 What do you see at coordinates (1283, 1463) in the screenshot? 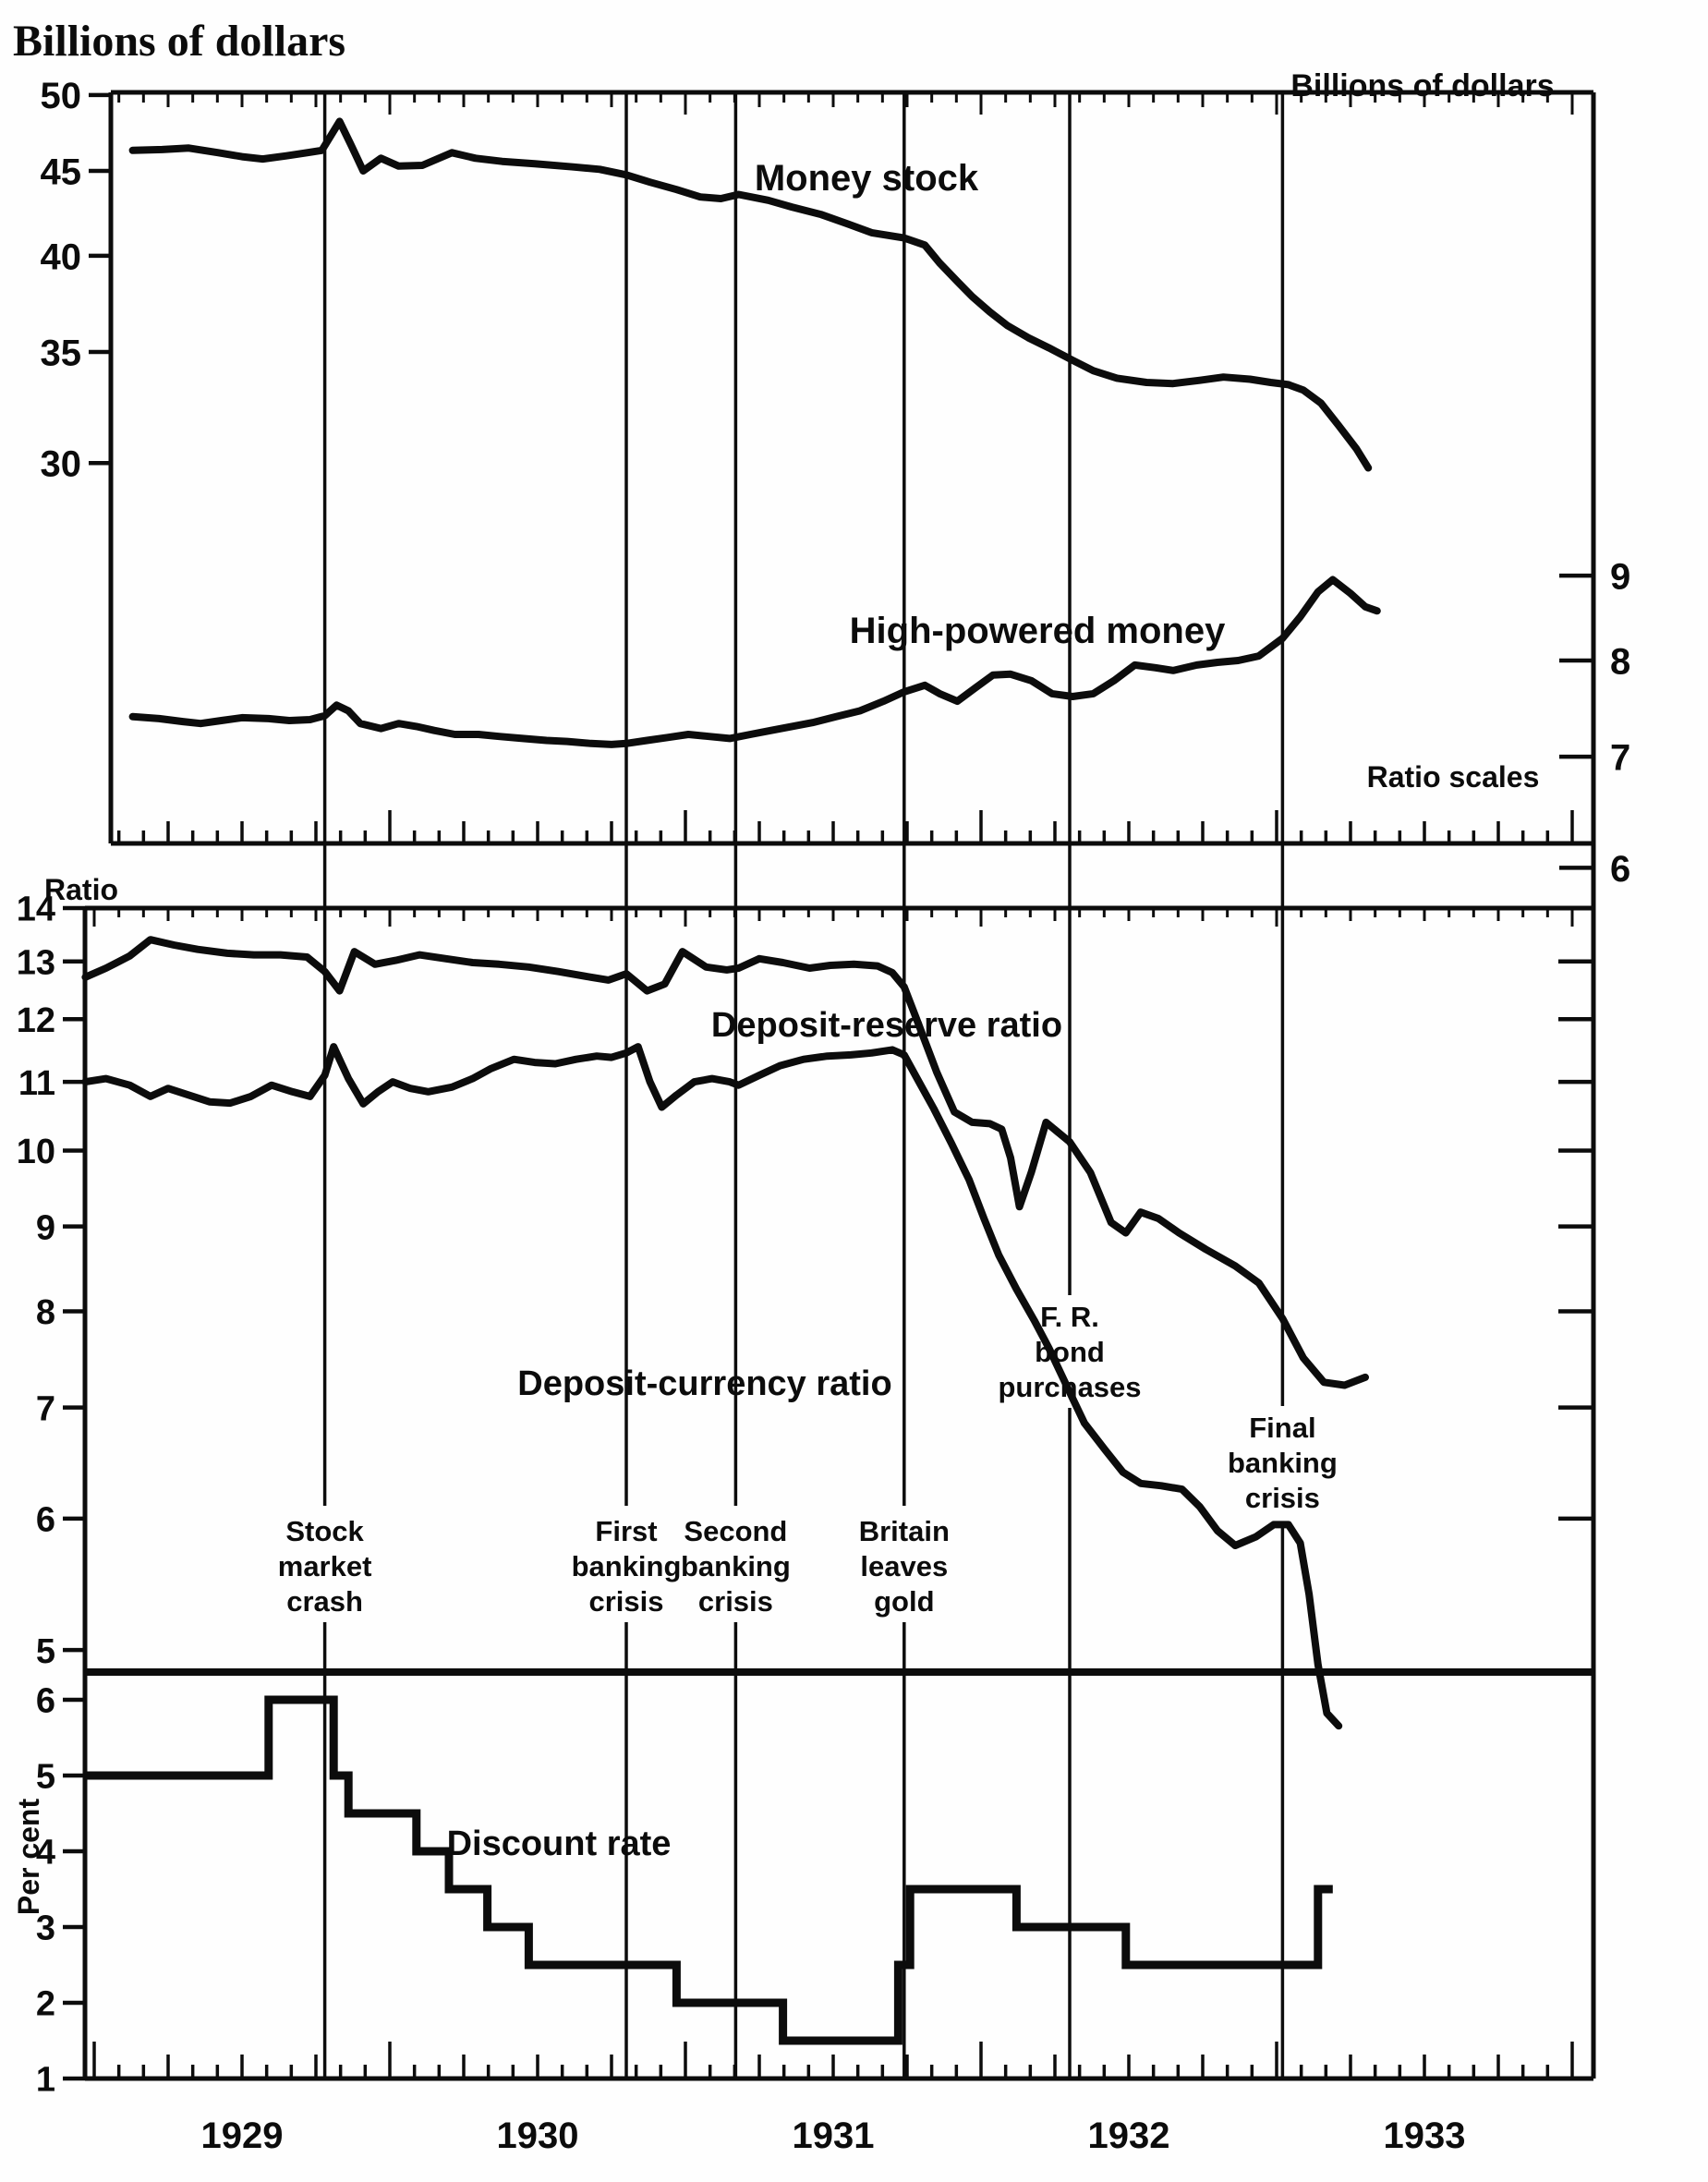
I see `event-label: Final banking crisis` at bounding box center [1283, 1463].